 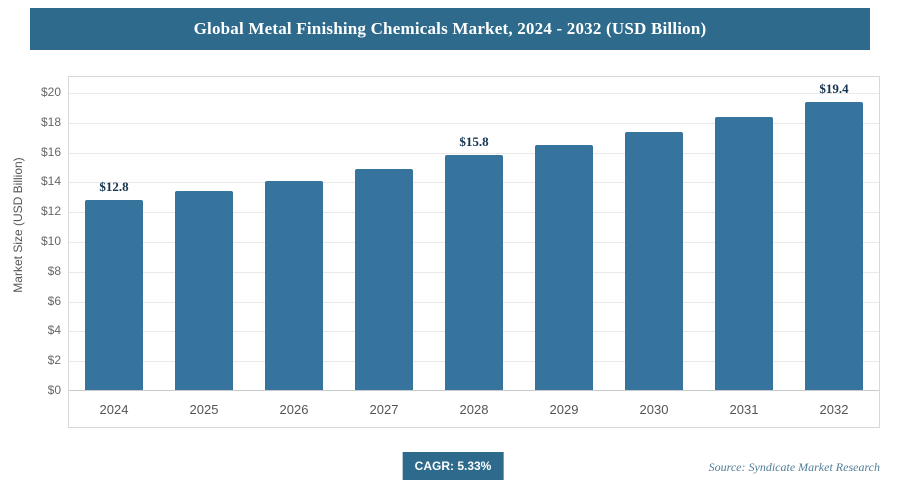 What do you see at coordinates (564, 409) in the screenshot?
I see `x-tick-label: 2029` at bounding box center [564, 409].